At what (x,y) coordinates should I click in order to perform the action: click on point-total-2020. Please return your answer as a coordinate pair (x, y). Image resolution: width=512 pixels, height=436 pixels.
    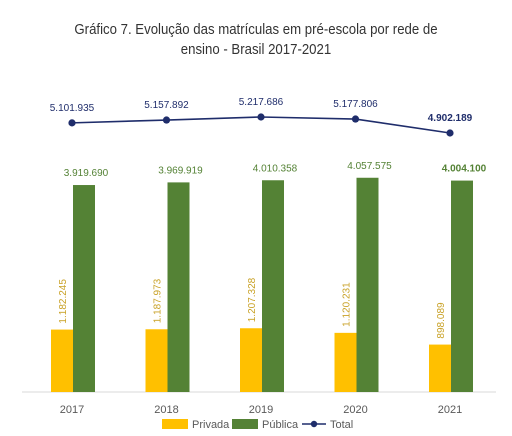
    Looking at the image, I should click on (355, 119).